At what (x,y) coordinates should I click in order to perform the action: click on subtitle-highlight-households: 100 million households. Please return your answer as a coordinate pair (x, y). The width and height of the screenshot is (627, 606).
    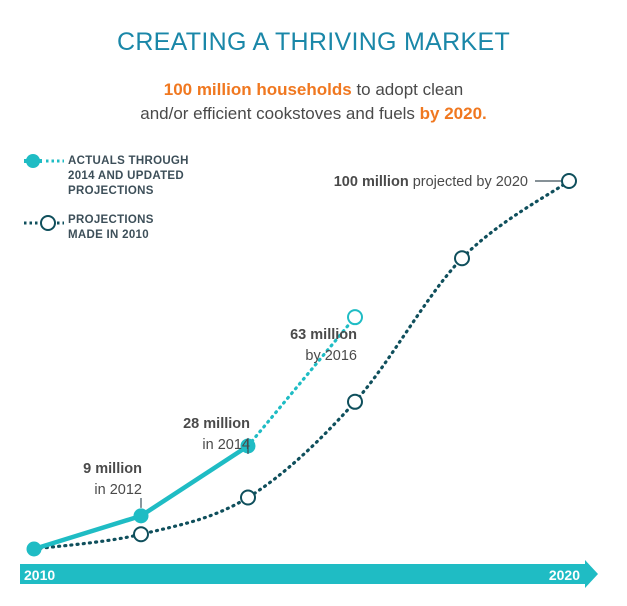
    Looking at the image, I should click on (257, 89).